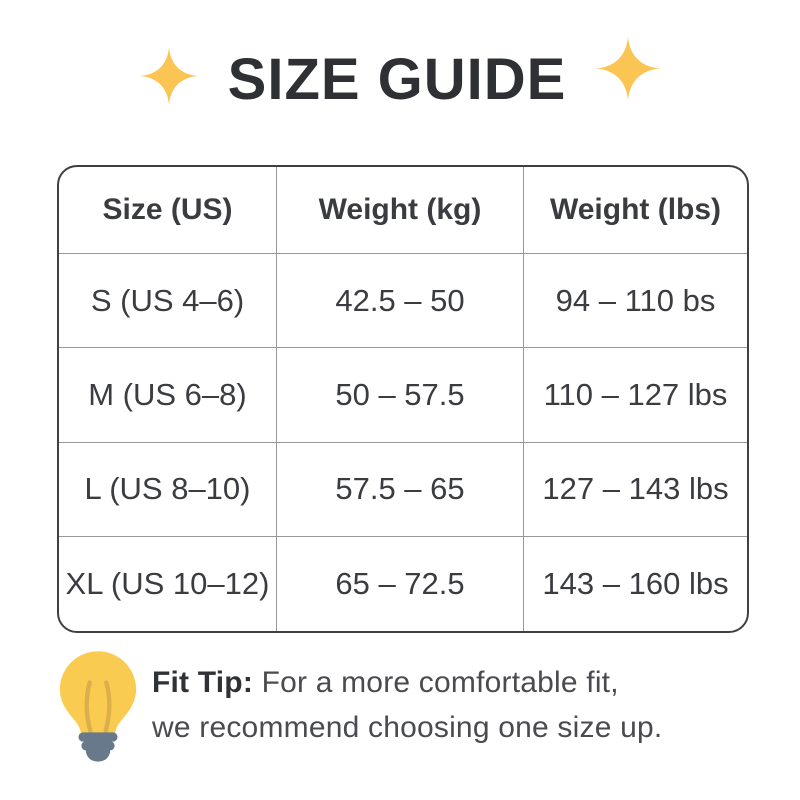 The height and width of the screenshot is (800, 800). I want to click on column-header-weight-kg: Weight (kg), so click(400, 210).